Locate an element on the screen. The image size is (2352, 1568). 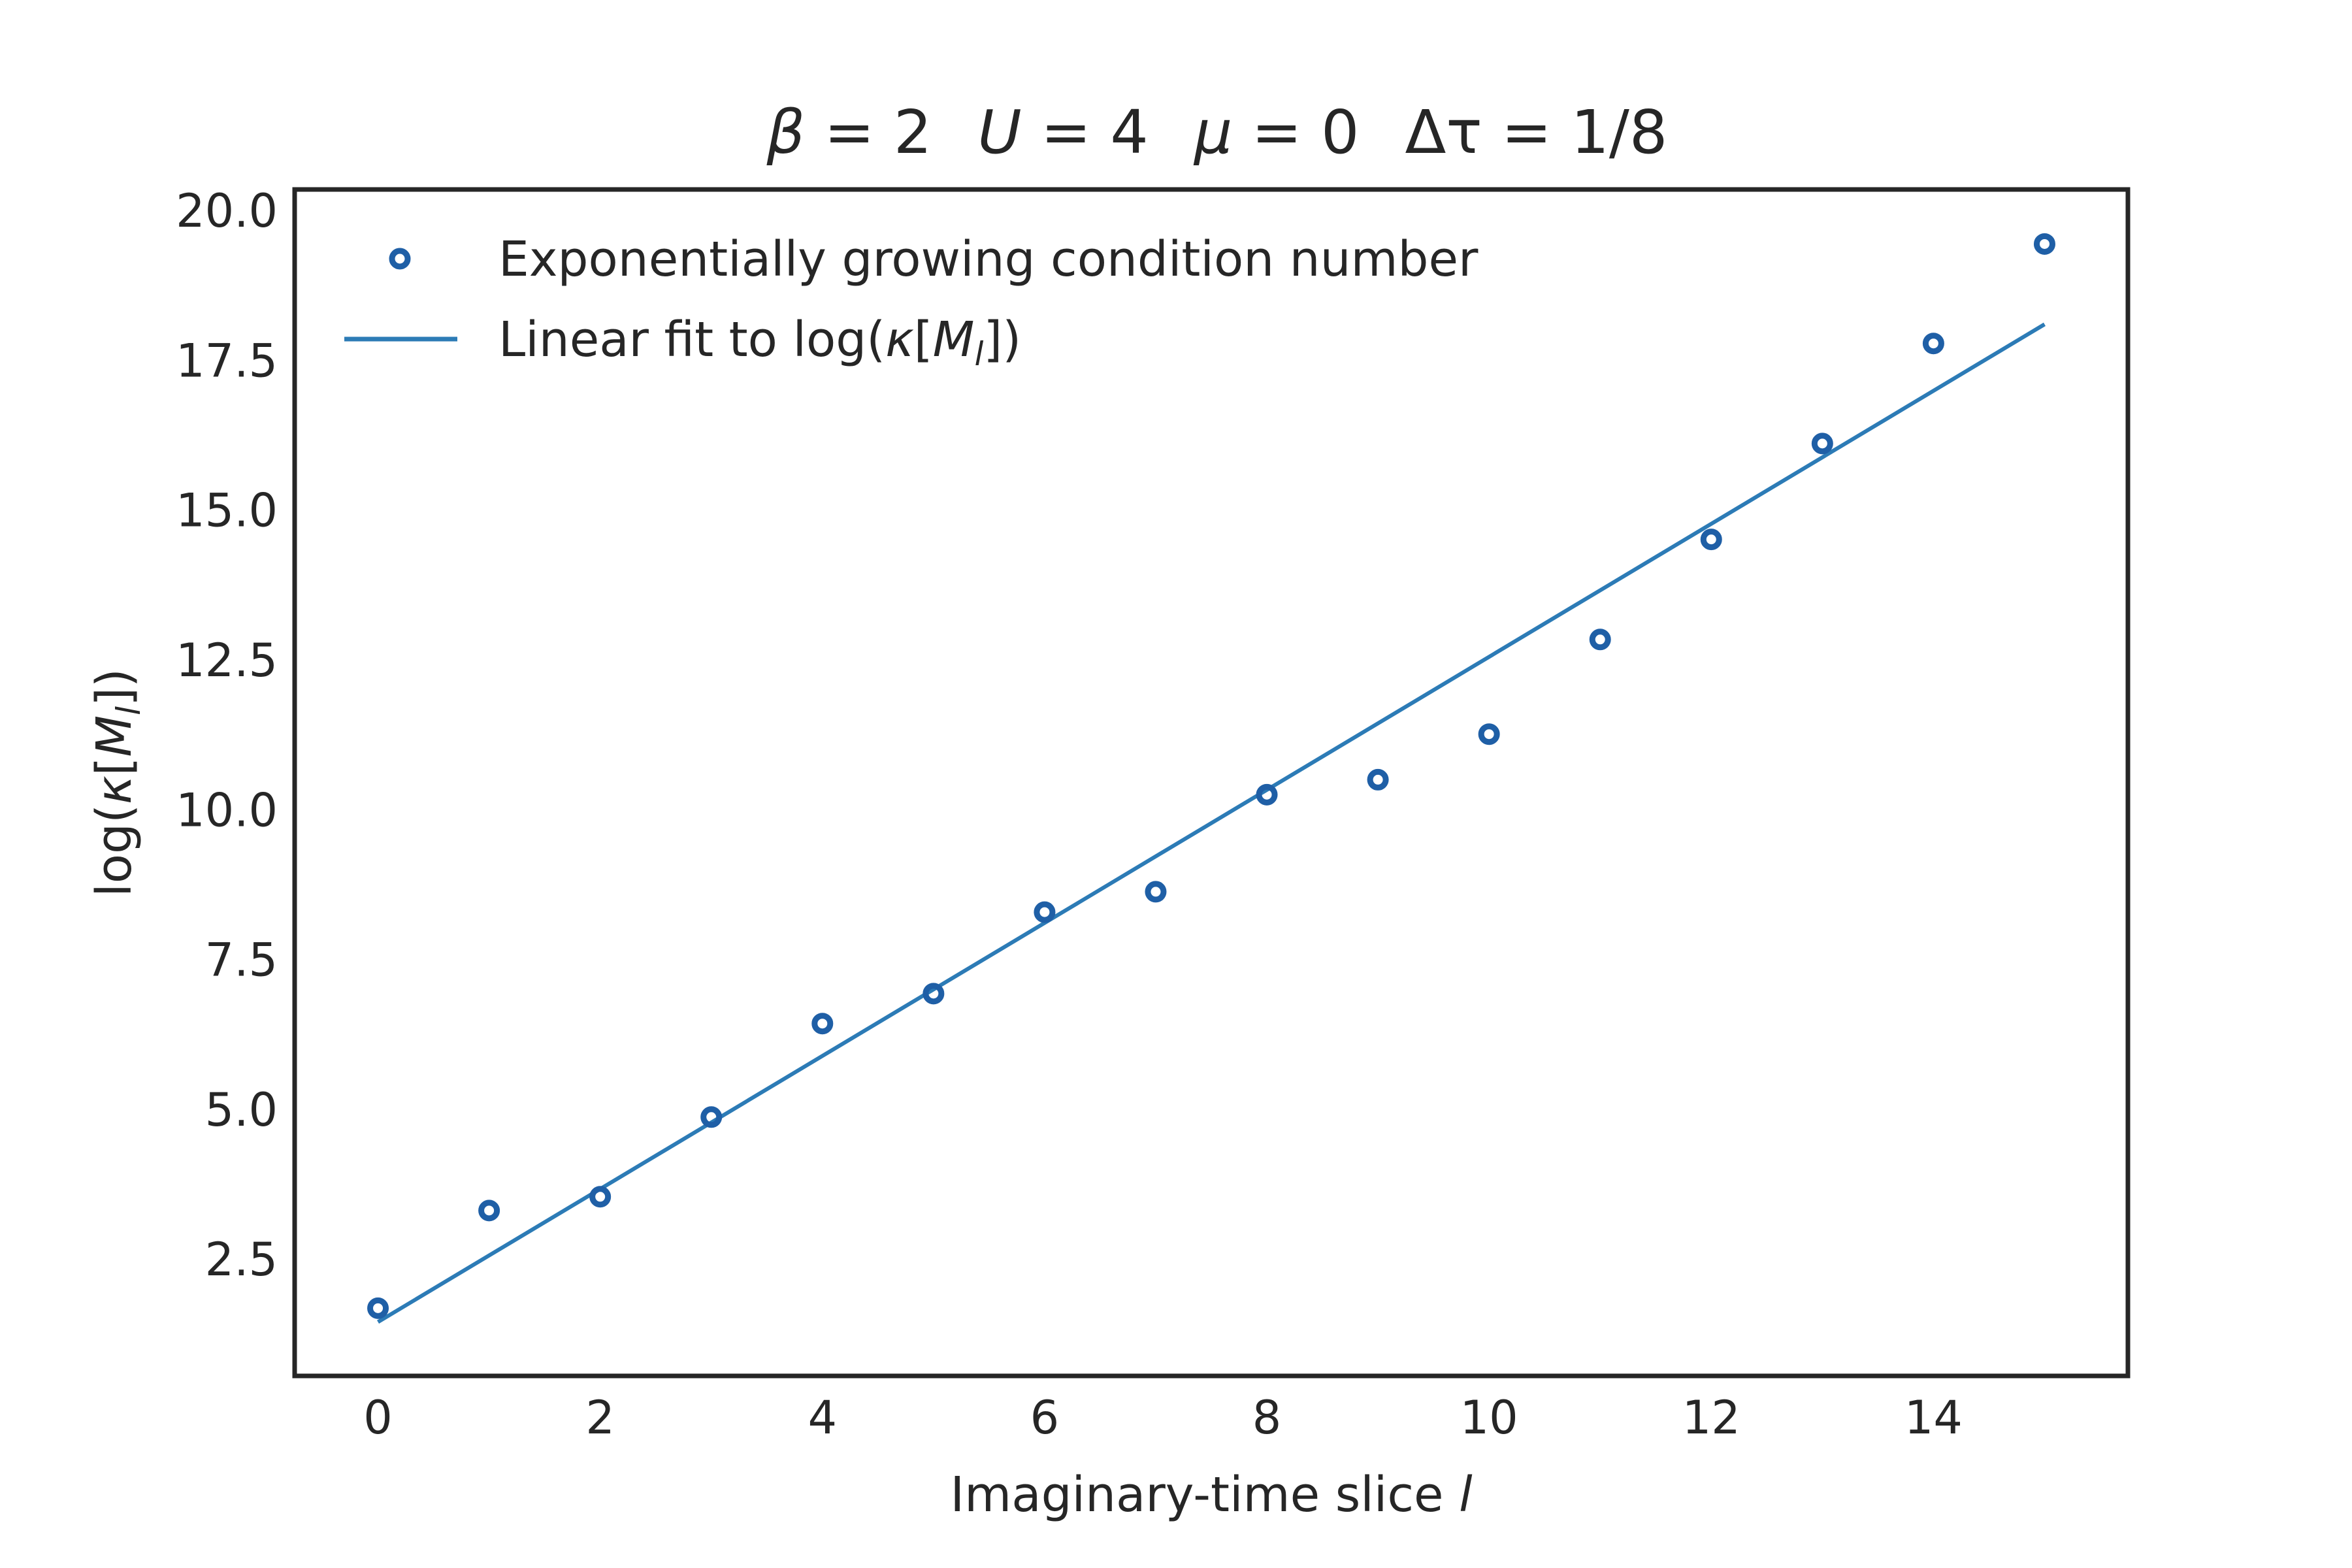
y-axis-label-sub: l is located at coordinates (129, 710).